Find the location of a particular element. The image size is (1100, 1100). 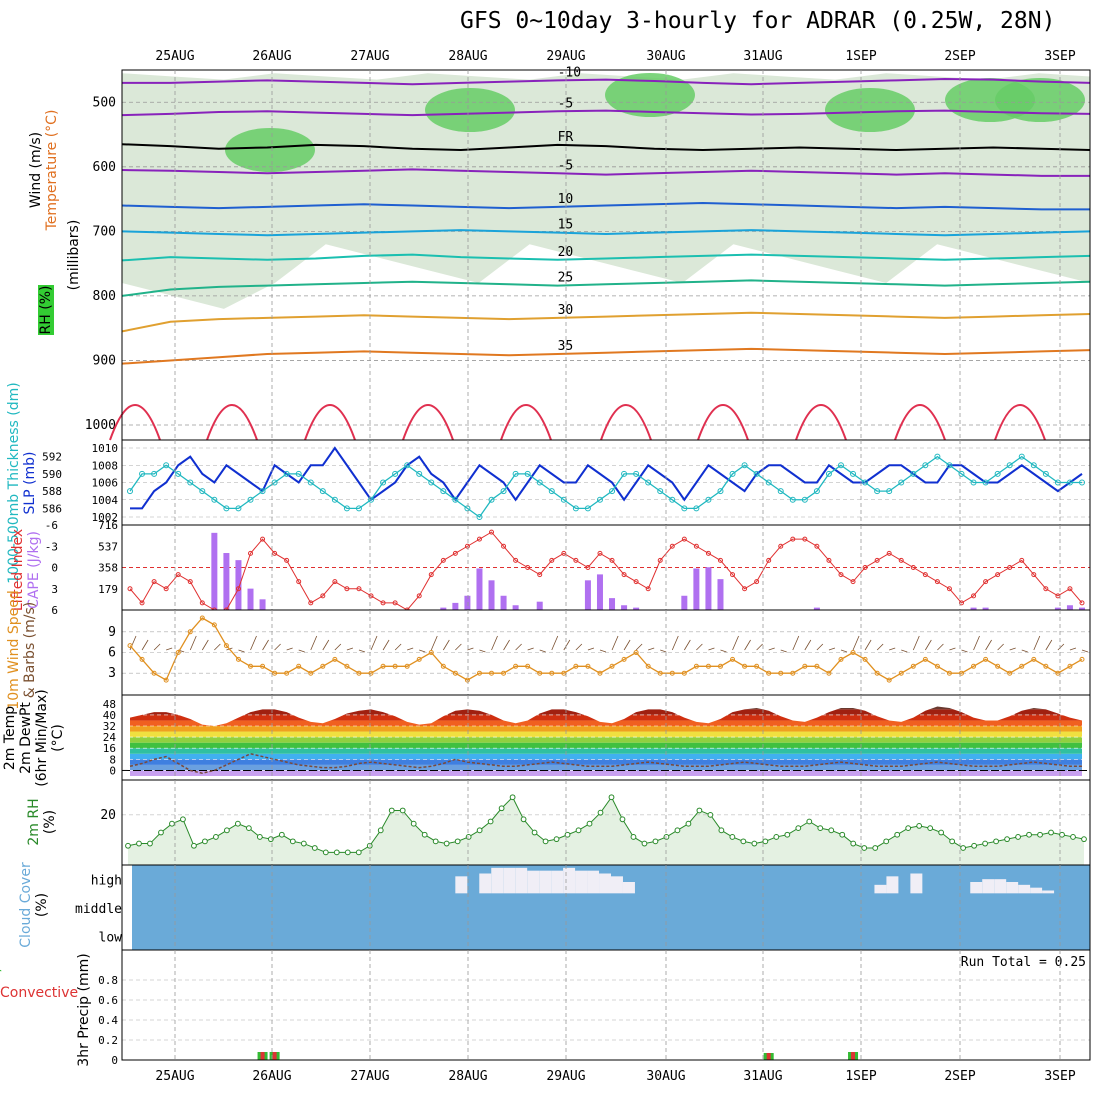

cloud-label: (%) is located at coordinates (42, 905).